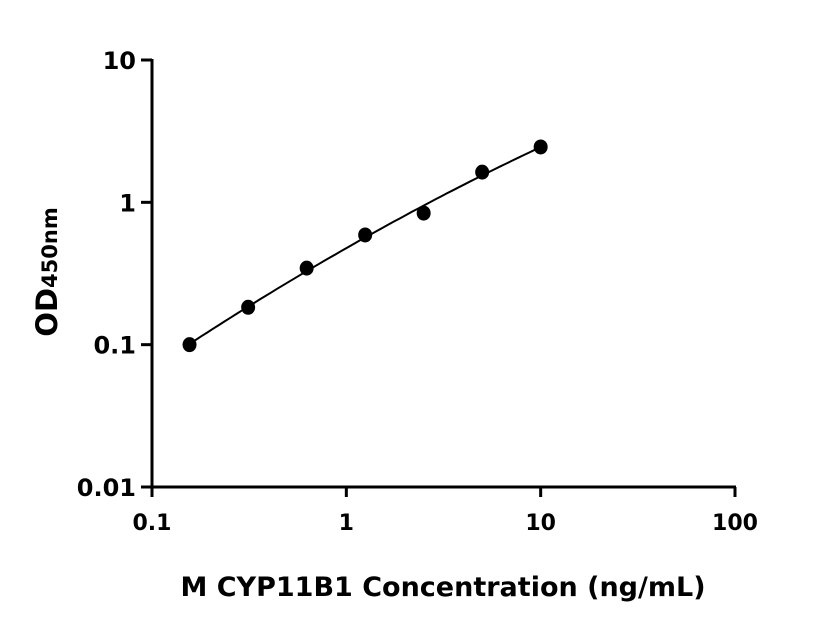 The width and height of the screenshot is (816, 640). Describe the element at coordinates (442, 587) in the screenshot. I see `x-axis-label: M CYP11B1 Concentration (ng/mL)` at that location.